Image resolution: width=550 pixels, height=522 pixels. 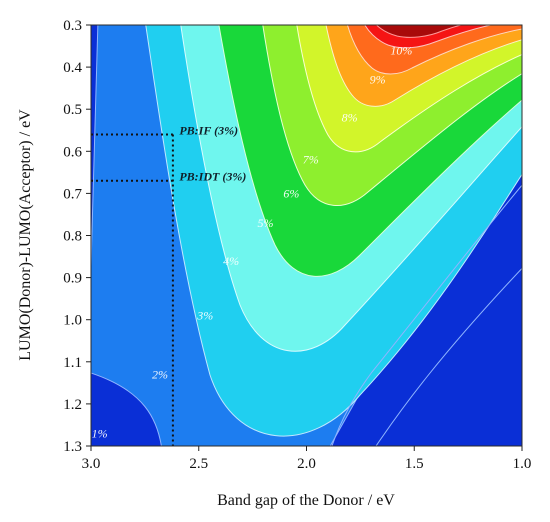 I want to click on y-axis: 0.3 0.4 0.5 0.6 0.7 0.8 0.9 1.0 1.1 1.2 1.3, so click(x=77, y=236).